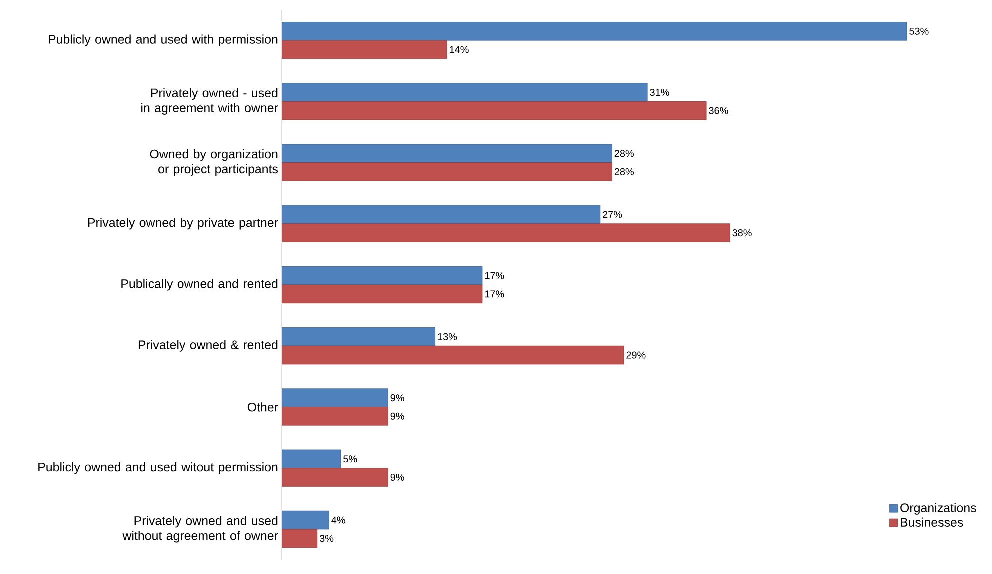 The height and width of the screenshot is (574, 992). What do you see at coordinates (163, 40) in the screenshot?
I see `y-tick-label: Publicly owned and used with permission` at bounding box center [163, 40].